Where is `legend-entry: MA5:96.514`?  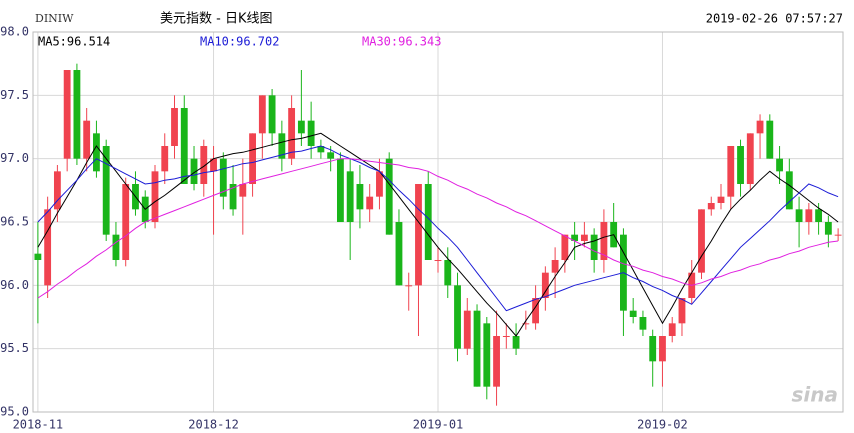 legend-entry: MA5:96.514 is located at coordinates (74, 42).